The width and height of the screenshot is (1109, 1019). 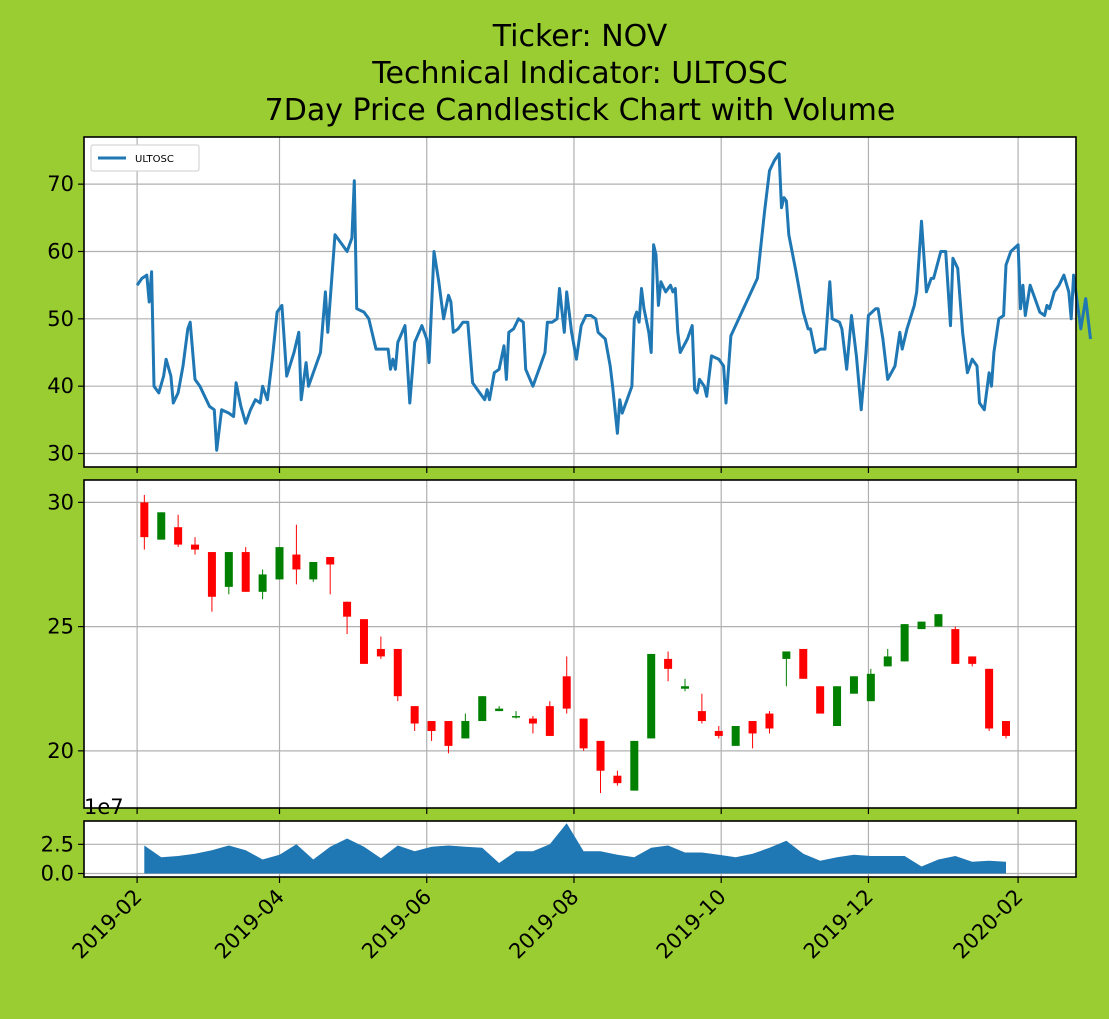 I want to click on x-tick-label: 2020-02, so click(x=988, y=924).